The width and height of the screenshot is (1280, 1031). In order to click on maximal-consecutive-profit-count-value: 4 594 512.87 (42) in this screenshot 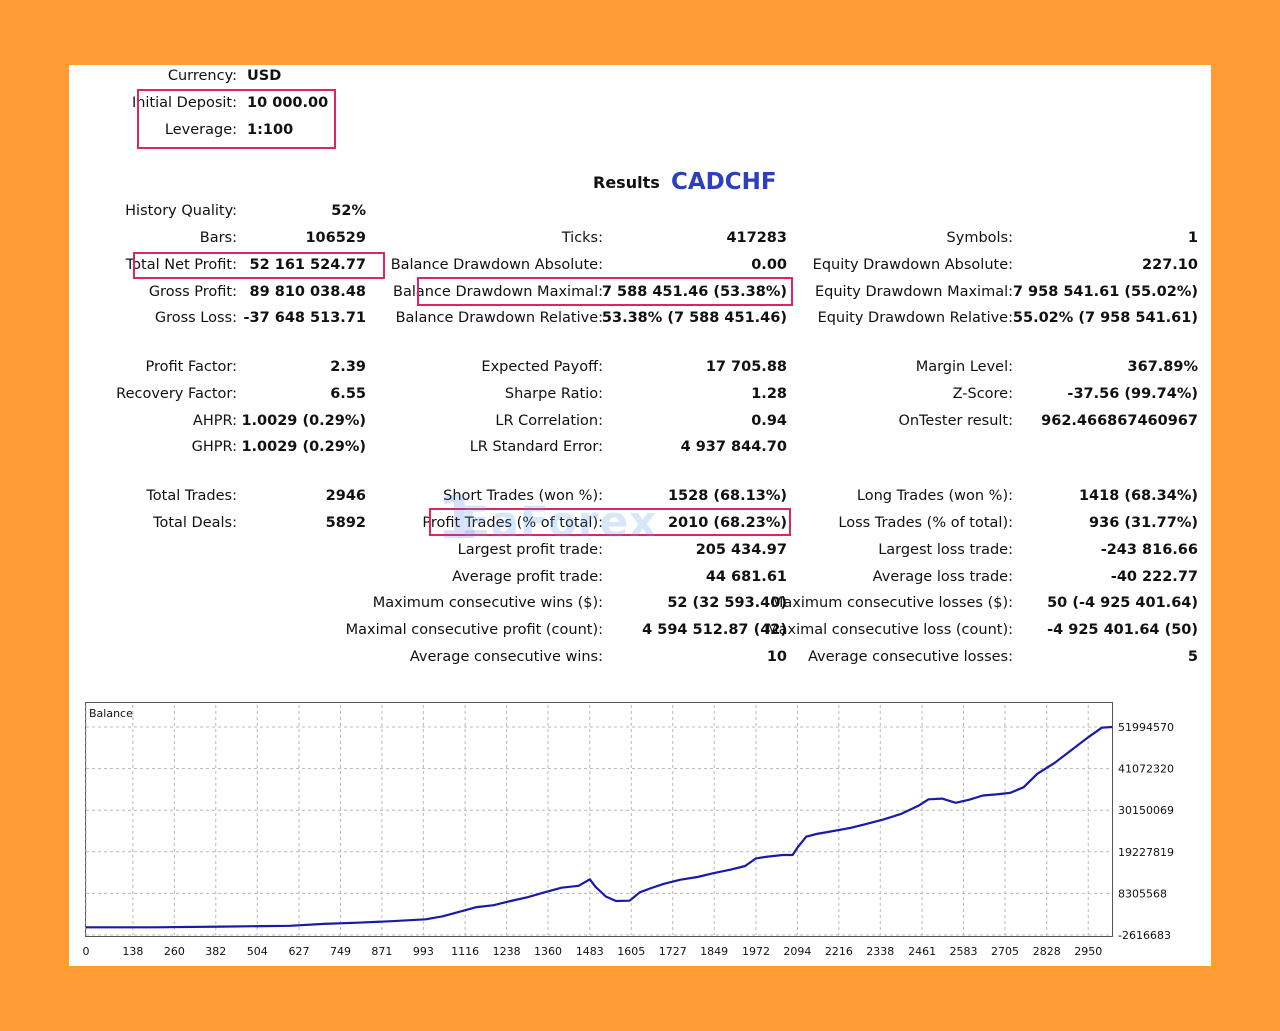, I will do `click(714, 630)`.